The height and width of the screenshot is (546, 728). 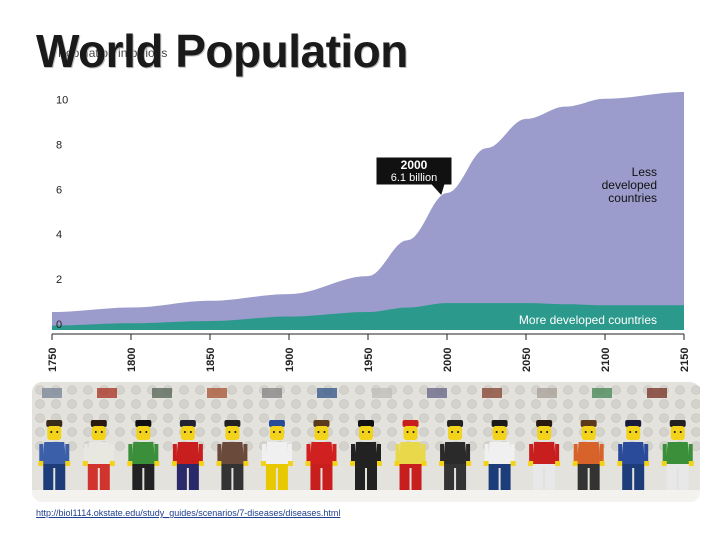 What do you see at coordinates (132, 360) in the screenshot?
I see `x-tick-label: 1800` at bounding box center [132, 360].